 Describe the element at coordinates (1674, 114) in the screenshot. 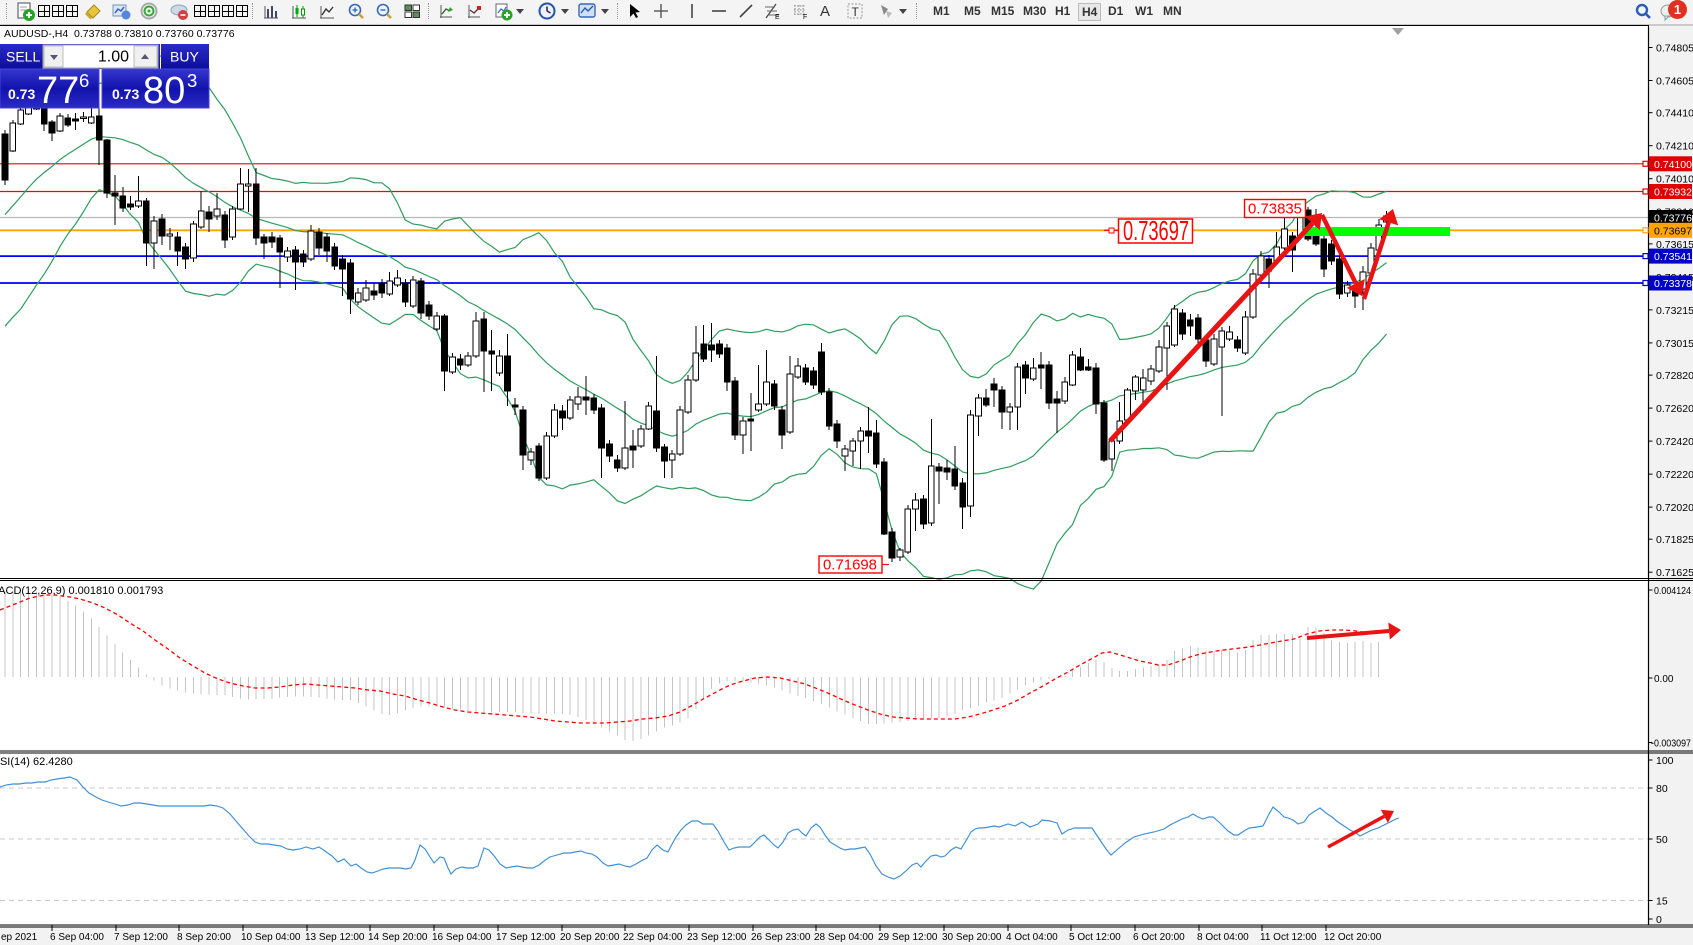

I see `svg-text: 0.74410` at that location.